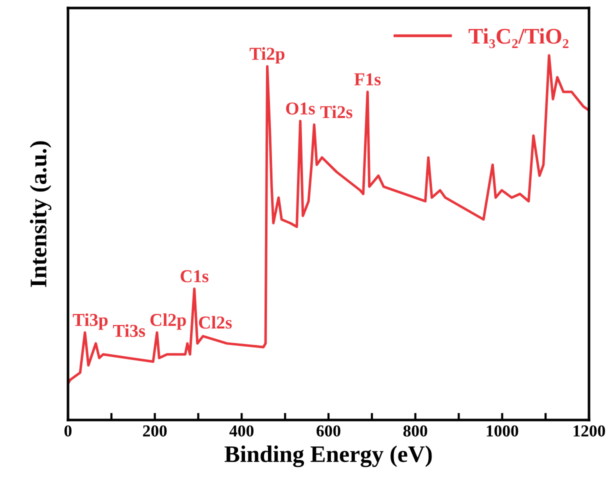 The image size is (611, 504). I want to click on x-tick-label: 200, so click(155, 431).